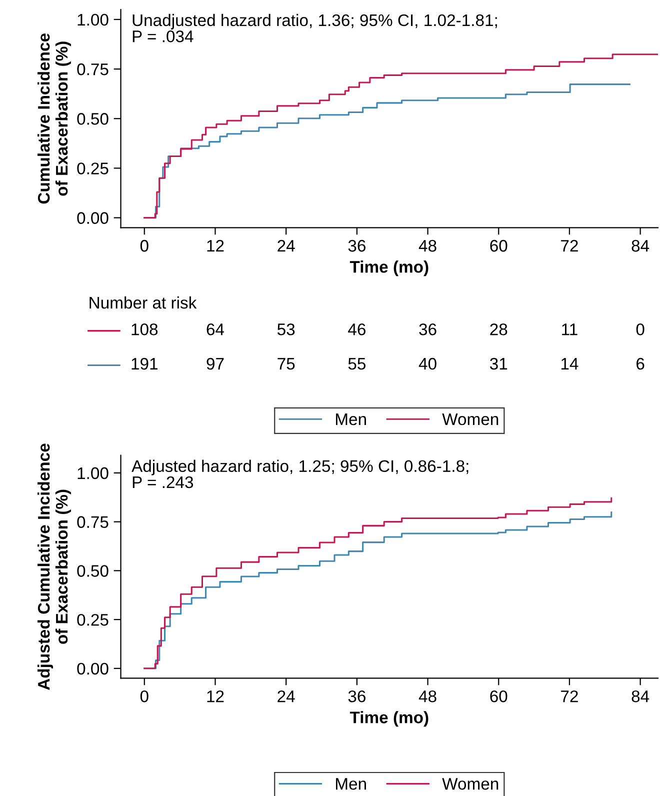 This screenshot has height=796, width=660. What do you see at coordinates (215, 364) in the screenshot?
I see `text: 97` at bounding box center [215, 364].